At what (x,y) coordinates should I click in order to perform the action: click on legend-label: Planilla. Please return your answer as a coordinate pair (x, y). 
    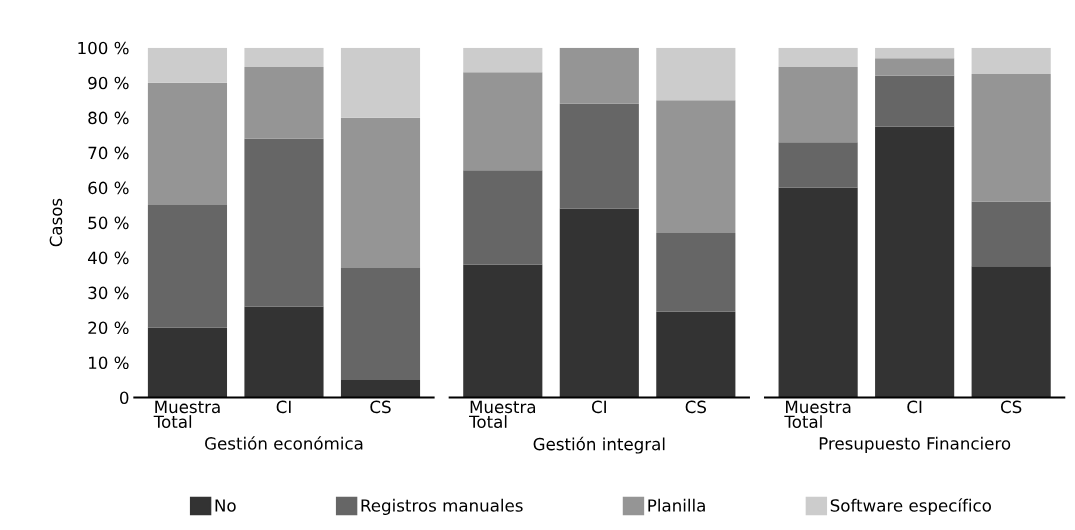
    Looking at the image, I should click on (676, 505).